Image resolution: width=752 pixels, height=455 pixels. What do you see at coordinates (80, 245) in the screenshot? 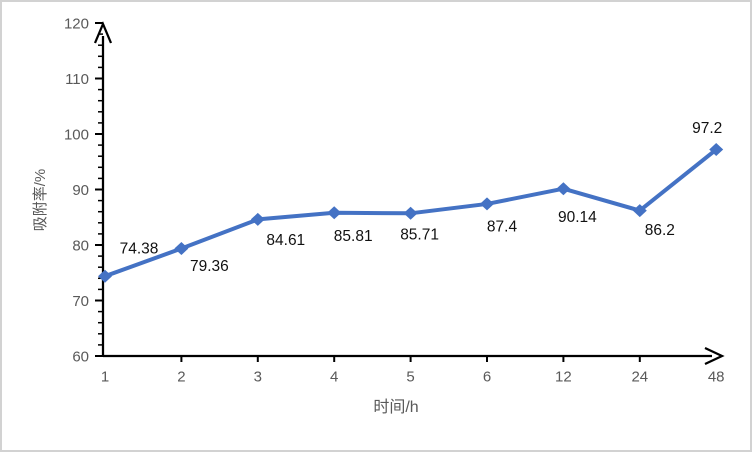
I see `y-tick-label: 80` at bounding box center [80, 245].